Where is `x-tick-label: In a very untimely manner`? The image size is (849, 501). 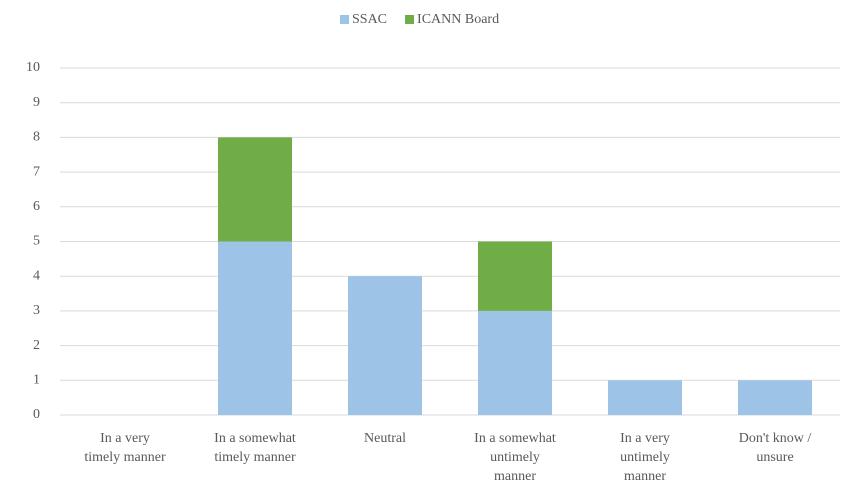
x-tick-label: In a very untimely manner is located at coordinates (645, 457).